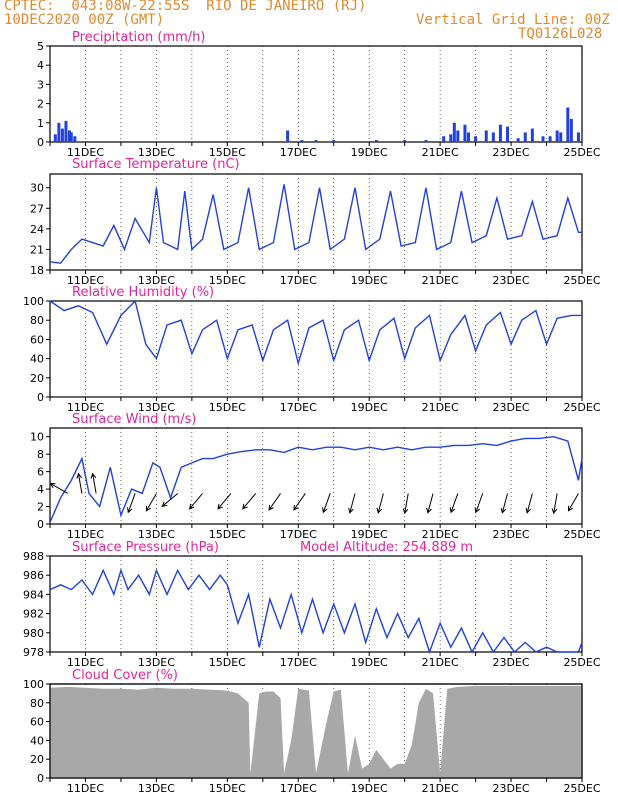  Describe the element at coordinates (40, 454) in the screenshot. I see `y-tick-label: 8` at that location.